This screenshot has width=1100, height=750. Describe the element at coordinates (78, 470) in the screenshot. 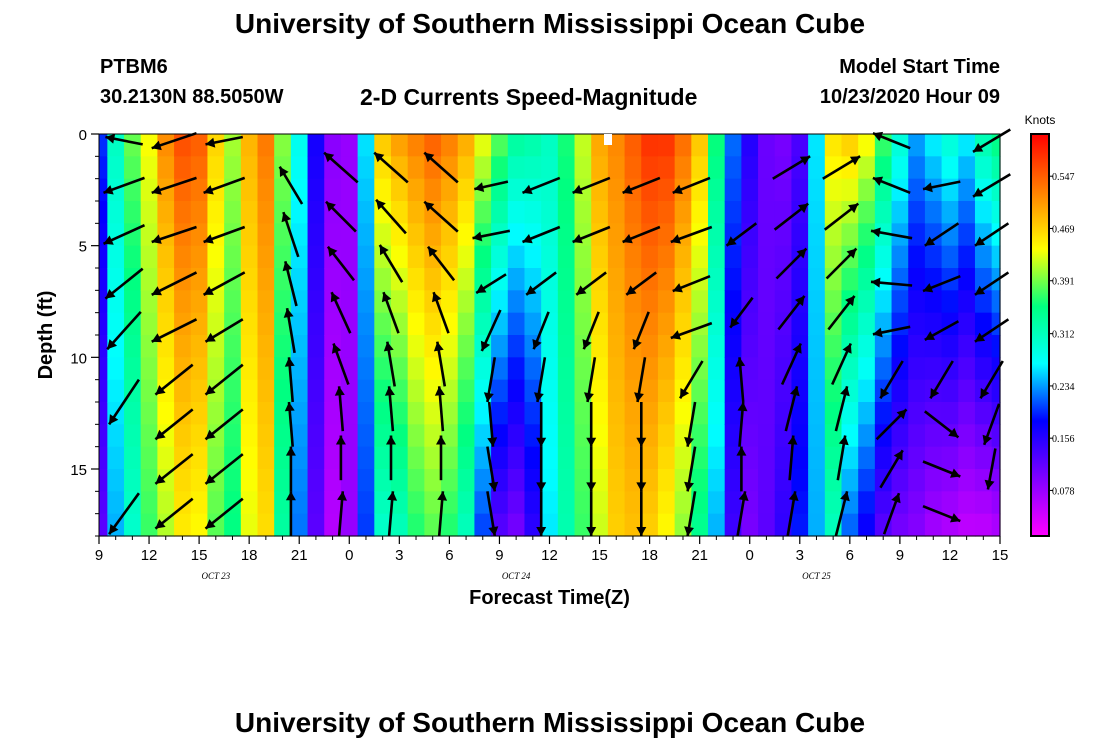

I see `y-tick-label: 15` at that location.